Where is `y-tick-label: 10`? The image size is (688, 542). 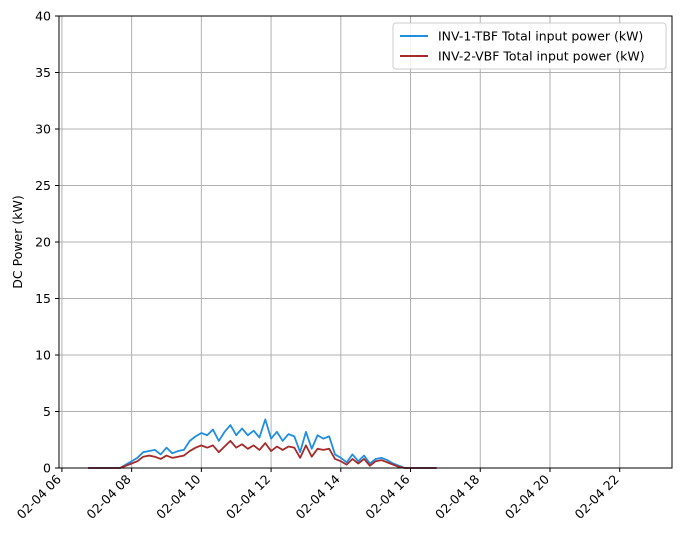 y-tick-label: 10 is located at coordinates (43, 355).